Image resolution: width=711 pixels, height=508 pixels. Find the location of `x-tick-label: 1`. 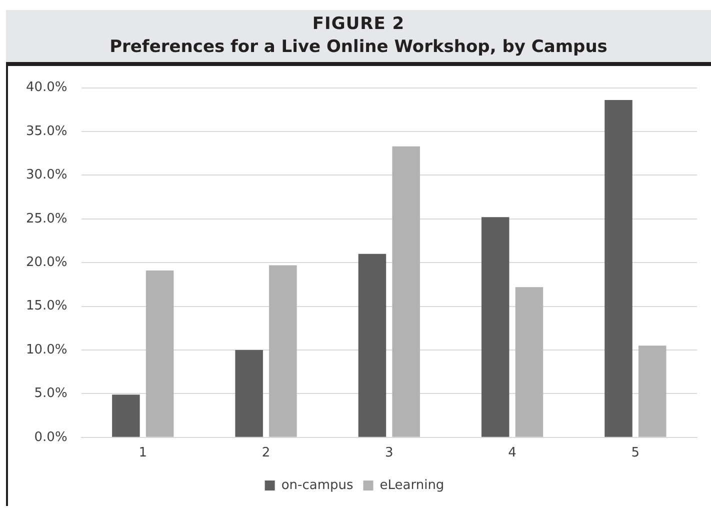

x-tick-label: 1 is located at coordinates (143, 453).